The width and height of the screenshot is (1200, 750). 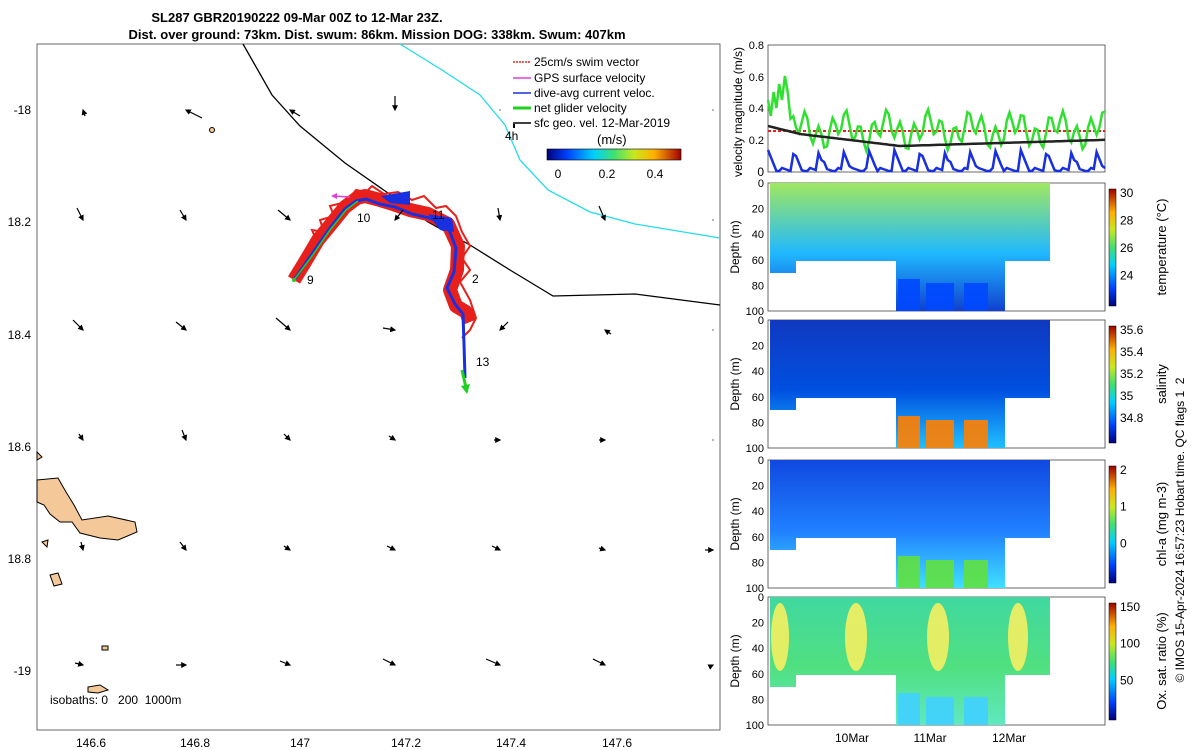 What do you see at coordinates (1130, 644) in the screenshot?
I see `colorbar-tick: 100` at bounding box center [1130, 644].